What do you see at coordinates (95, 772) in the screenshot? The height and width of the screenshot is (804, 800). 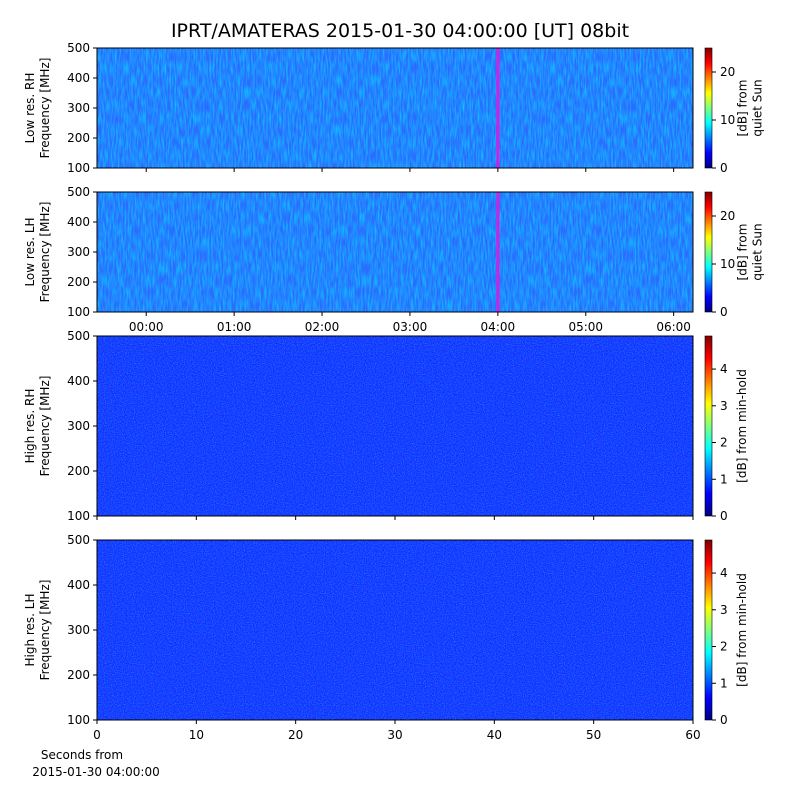 I see `x-label: 2015-01-30 04:00:00` at bounding box center [95, 772].